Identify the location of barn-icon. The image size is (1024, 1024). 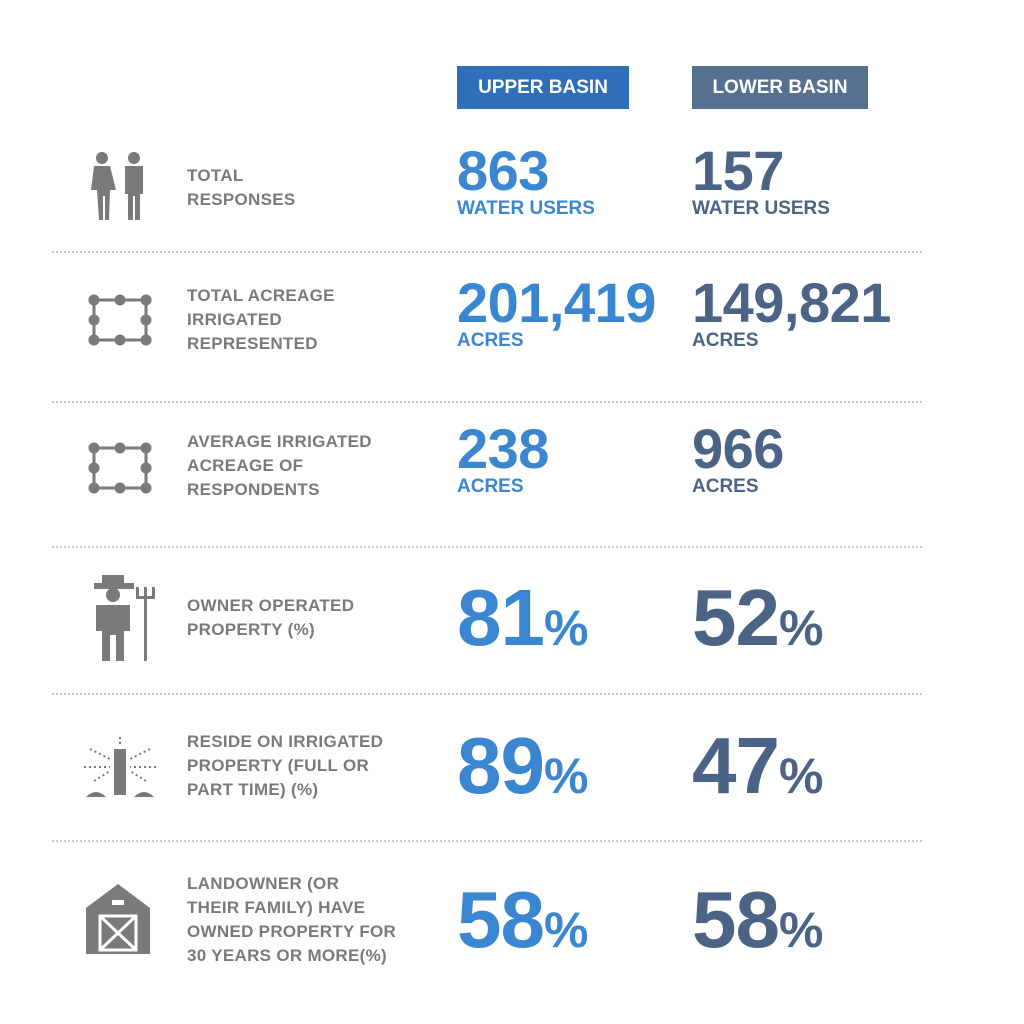
(118, 919).